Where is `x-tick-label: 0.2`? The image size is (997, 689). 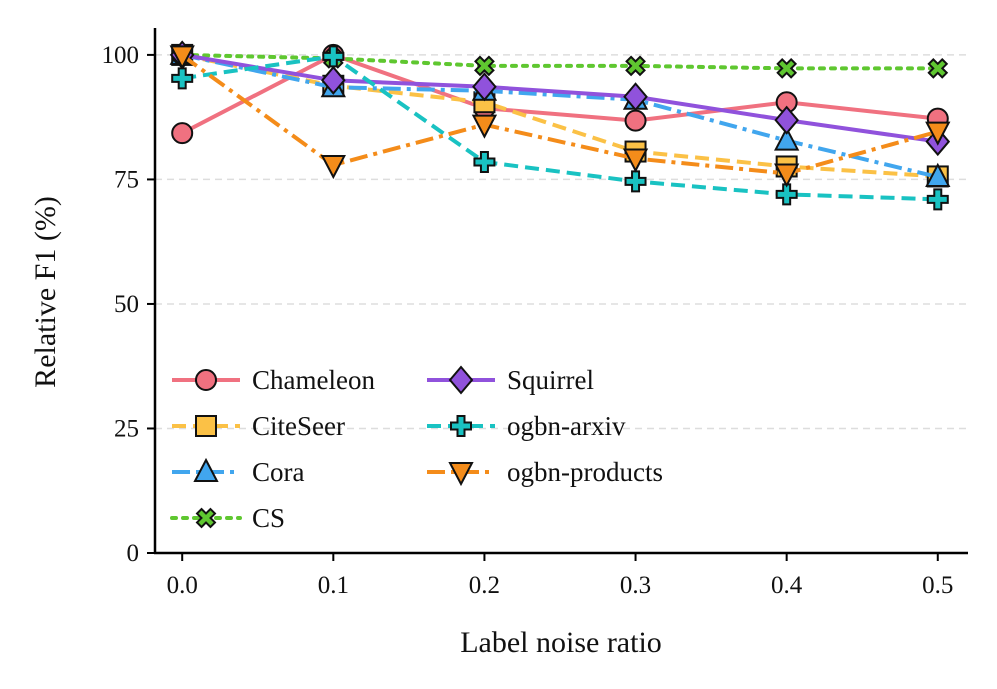 x-tick-label: 0.2 is located at coordinates (484, 585).